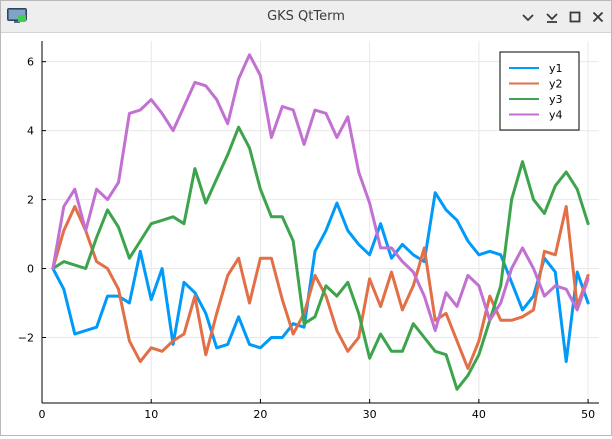  I want to click on minimize-icon, so click(528, 17).